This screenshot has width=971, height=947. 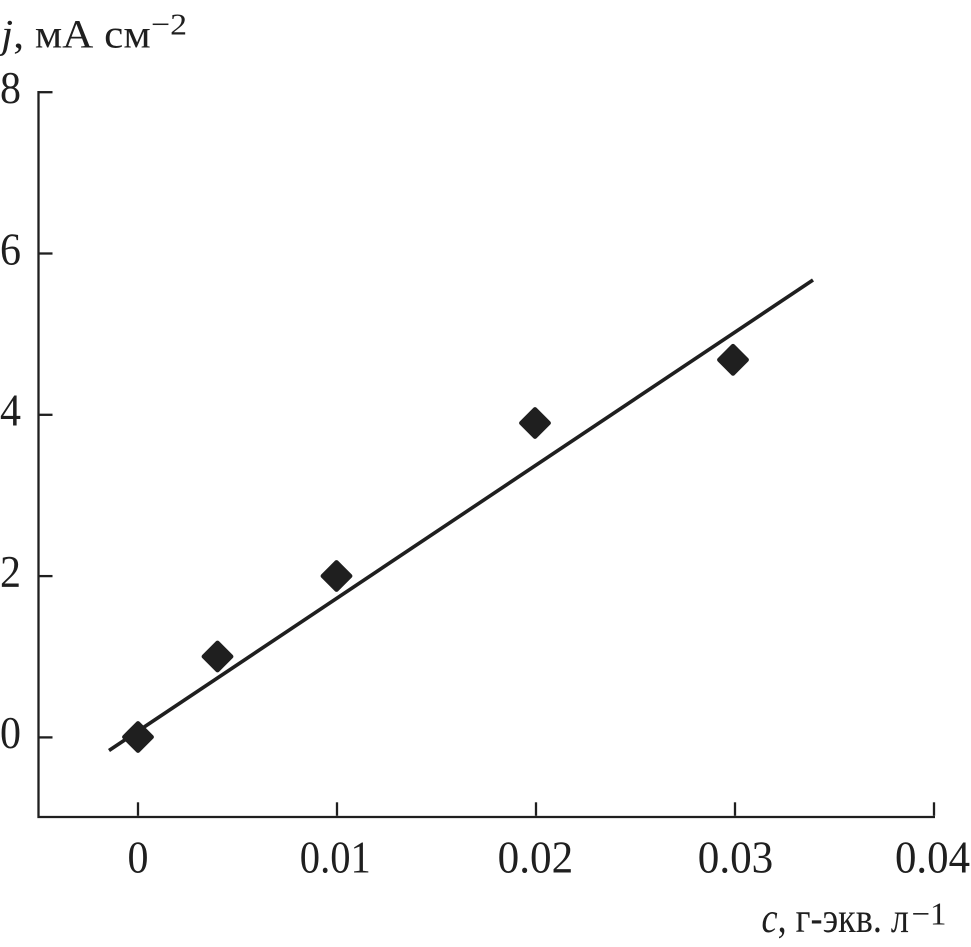 I want to click on svg-text: c, г-экв. л, so click(x=836, y=919).